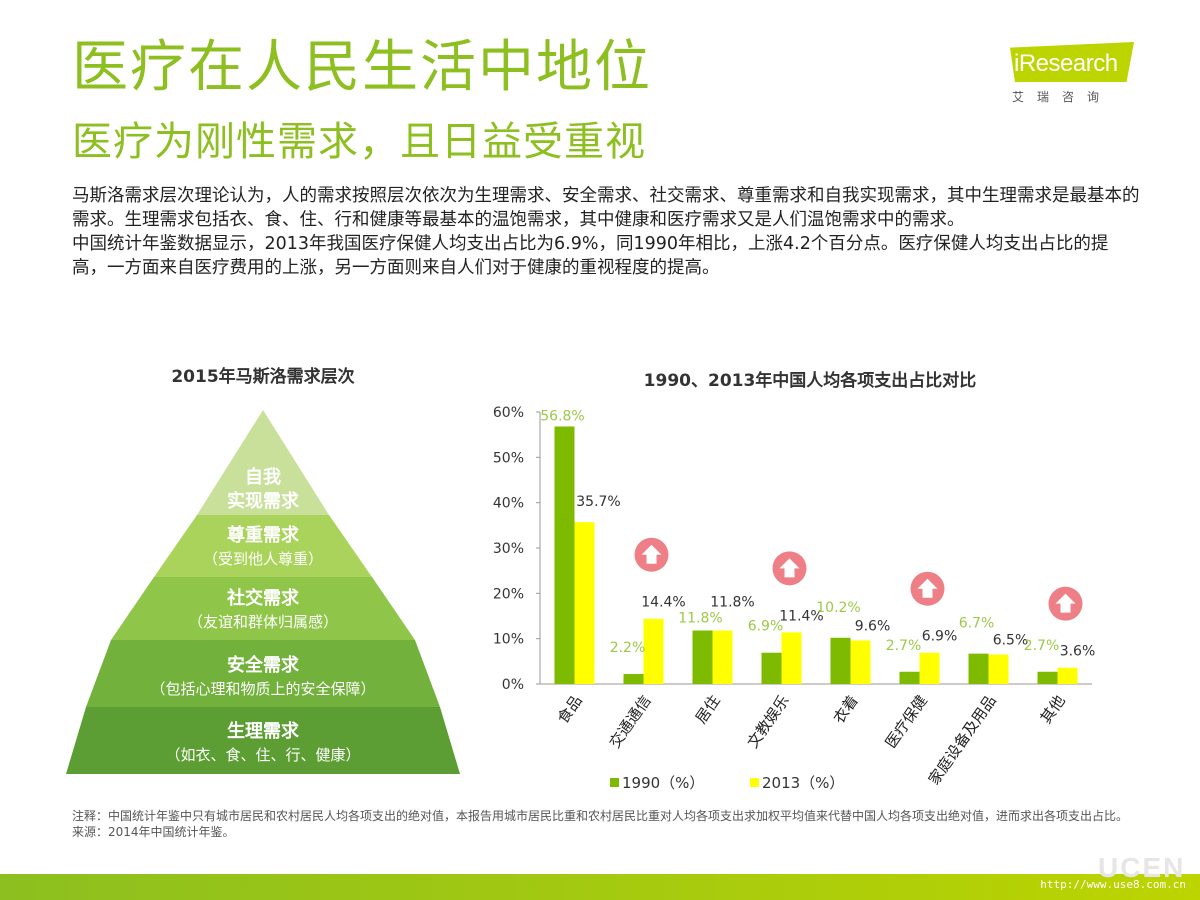 This screenshot has height=900, width=1200. What do you see at coordinates (562, 417) in the screenshot?
I see `data-label-1990: 56.8%` at bounding box center [562, 417].